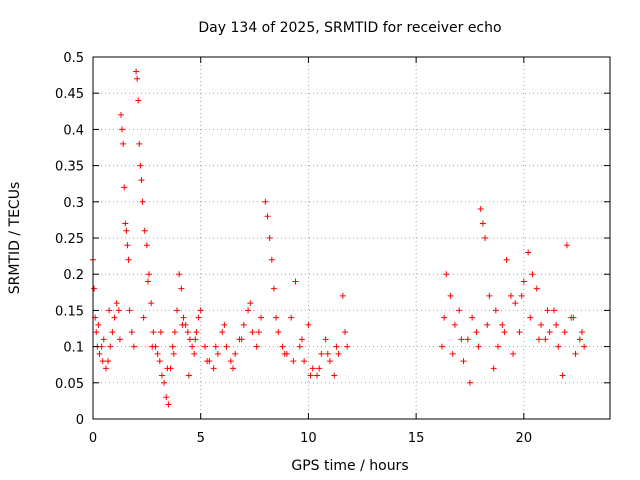 Image resolution: width=640 pixels, height=480 pixels. What do you see at coordinates (15, 238) in the screenshot?
I see `y-axis-label: SRMTID / TECUs` at bounding box center [15, 238].